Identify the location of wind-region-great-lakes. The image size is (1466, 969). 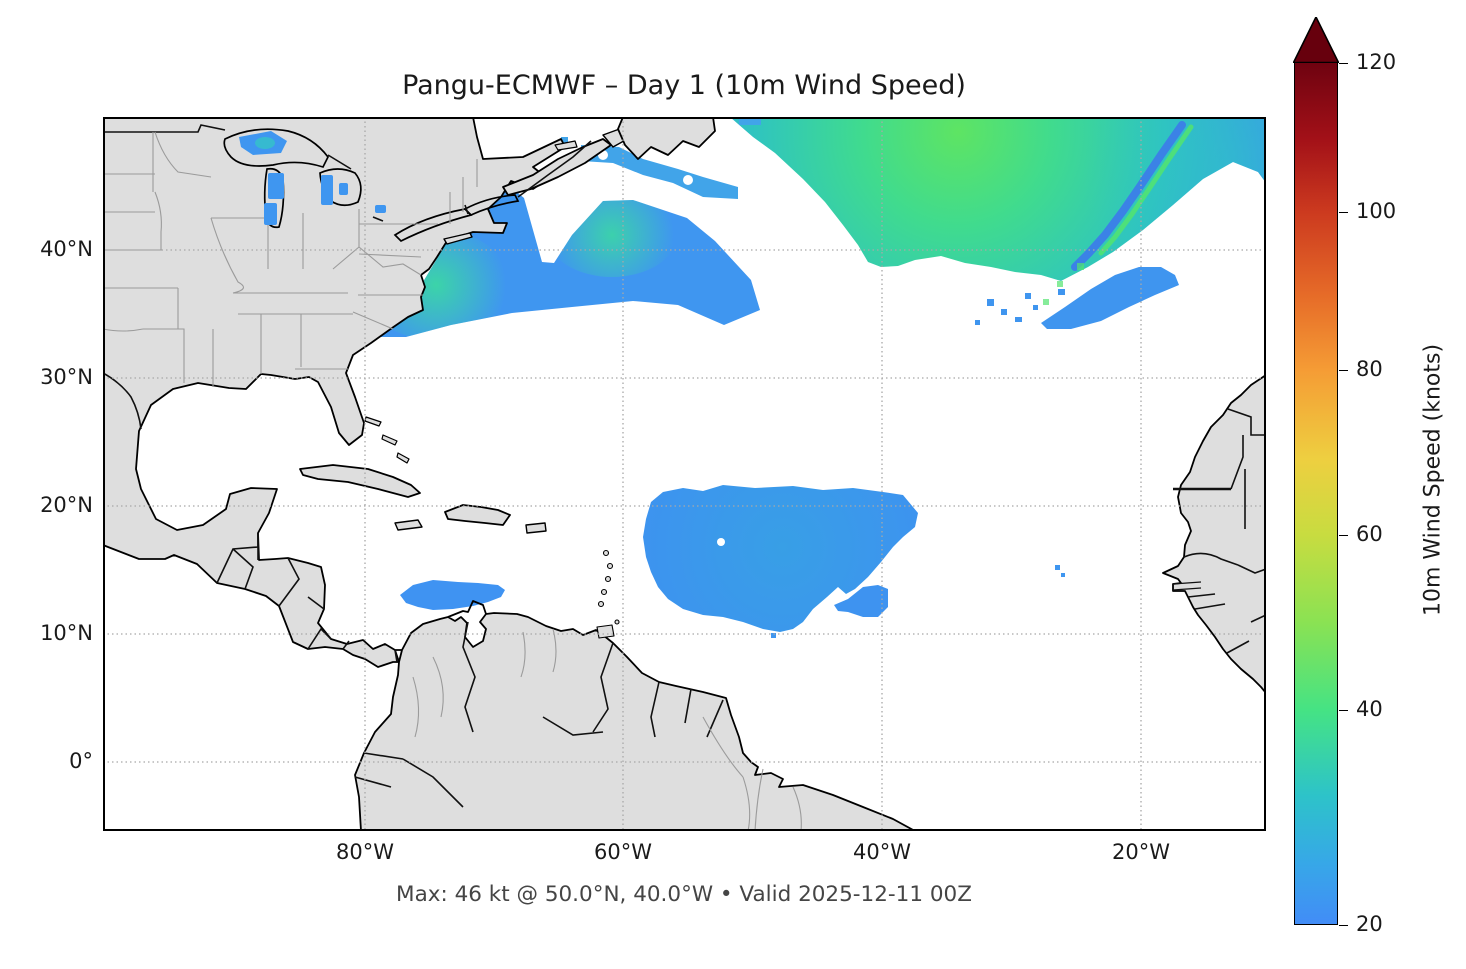
(312, 178).